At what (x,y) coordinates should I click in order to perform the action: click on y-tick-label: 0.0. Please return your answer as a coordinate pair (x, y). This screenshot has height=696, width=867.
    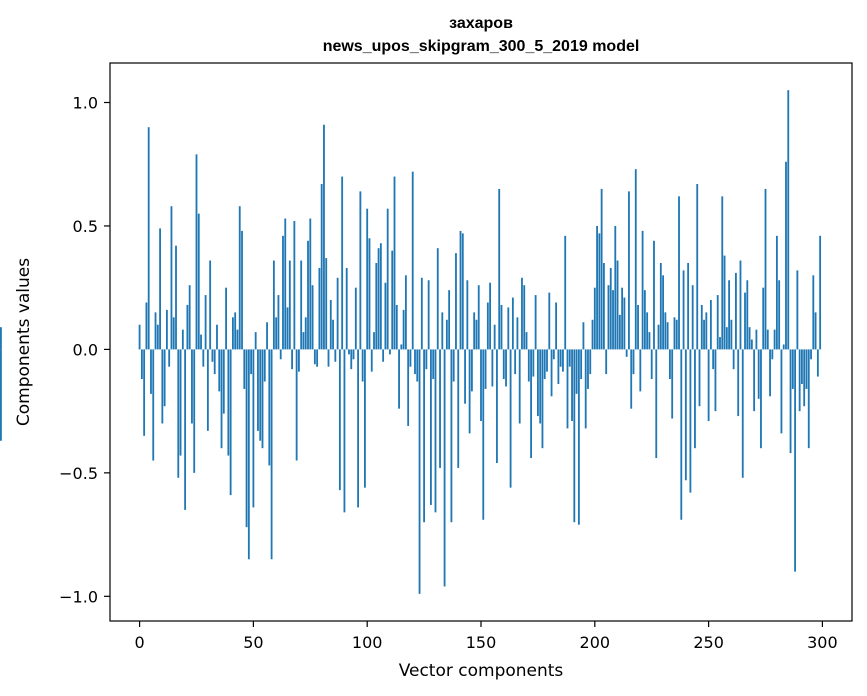
    Looking at the image, I should click on (85, 349).